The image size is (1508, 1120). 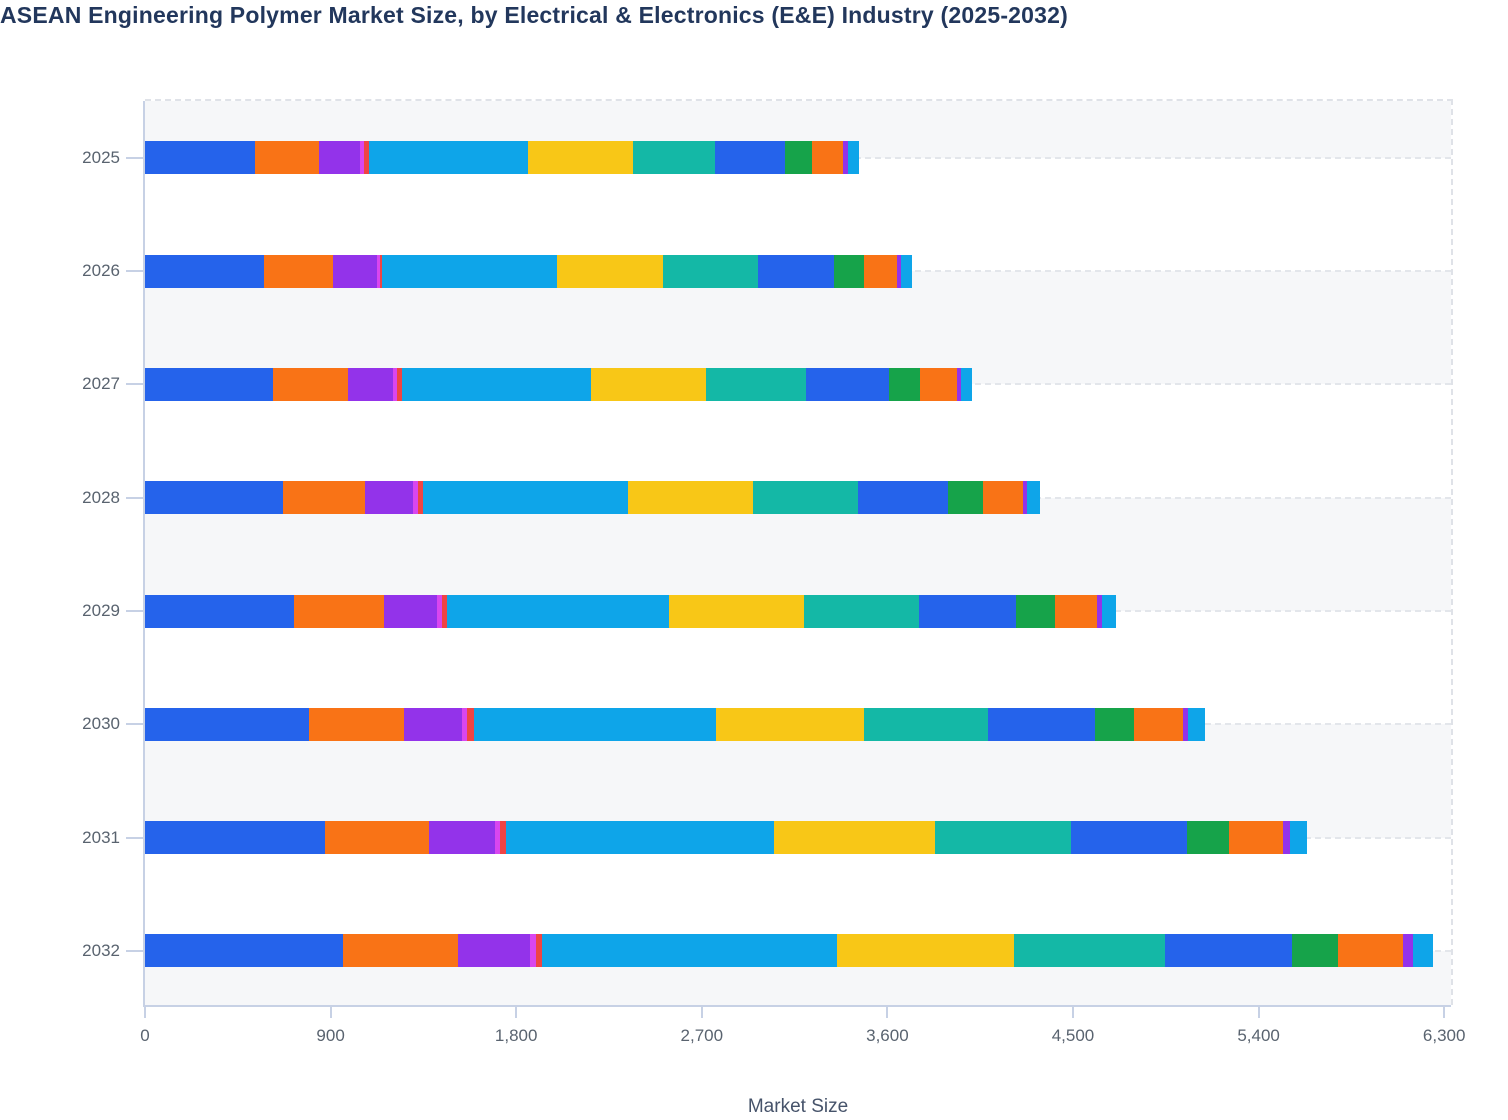 What do you see at coordinates (639, 838) in the screenshot?
I see `bar-segment-2031-segment-06-sky` at bounding box center [639, 838].